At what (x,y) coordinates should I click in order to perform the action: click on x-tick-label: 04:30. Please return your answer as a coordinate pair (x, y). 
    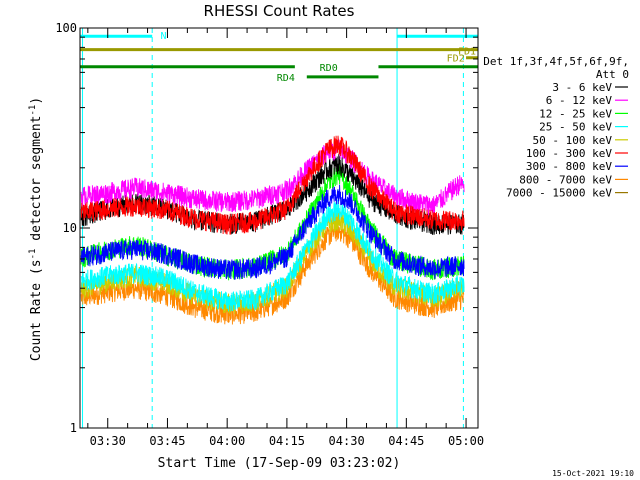
    Looking at the image, I should click on (347, 441).